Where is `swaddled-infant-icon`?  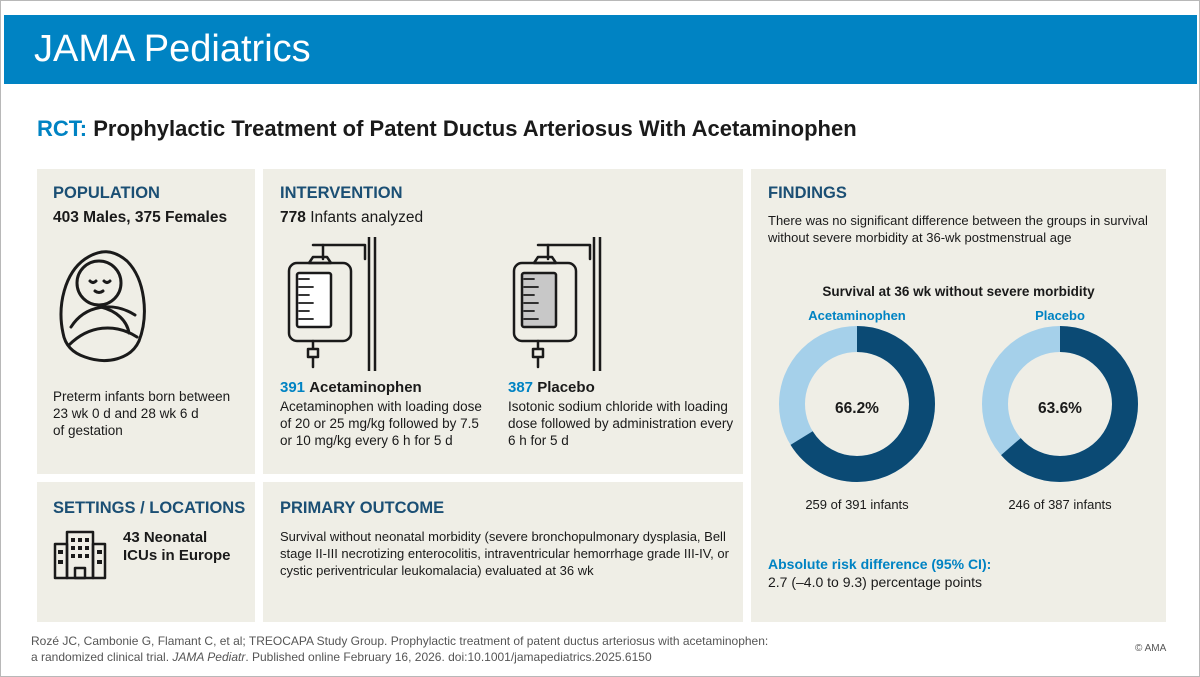 swaddled-infant-icon is located at coordinates (102, 306).